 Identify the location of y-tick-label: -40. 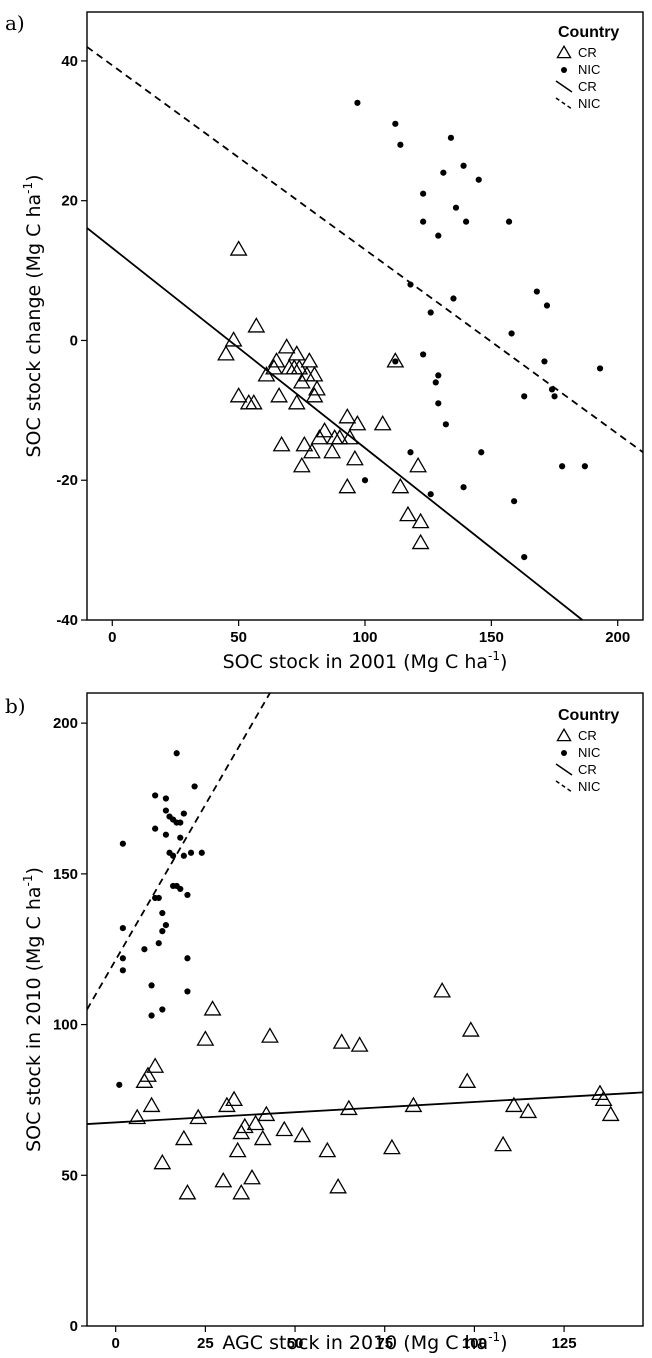
(67, 620).